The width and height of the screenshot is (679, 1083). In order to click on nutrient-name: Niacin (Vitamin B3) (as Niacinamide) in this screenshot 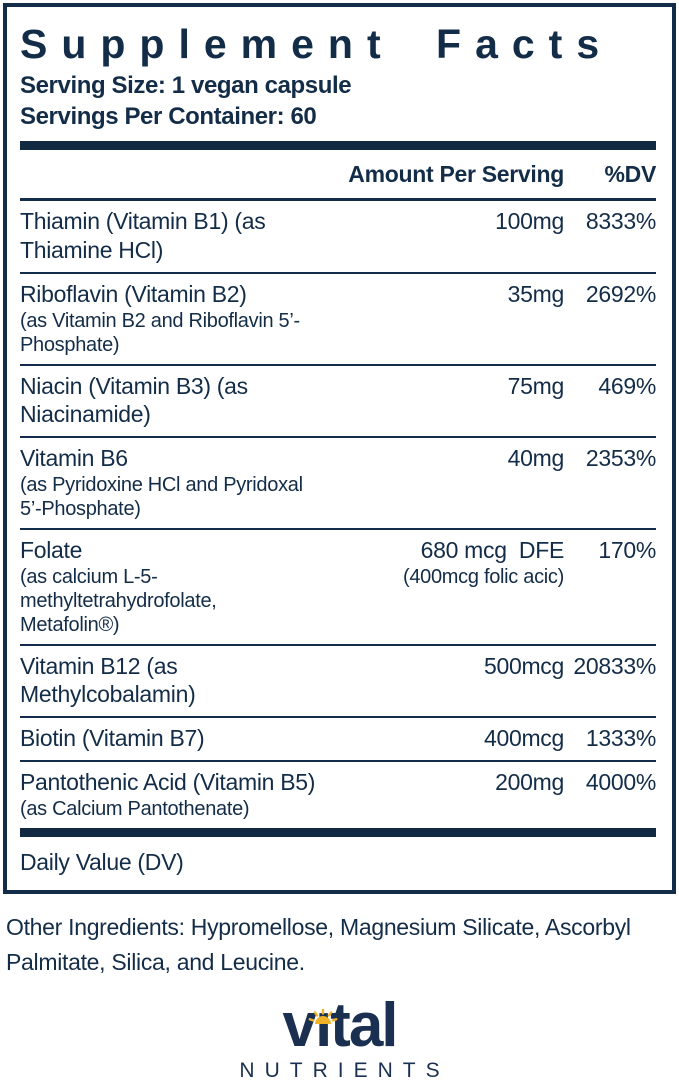, I will do `click(134, 400)`.